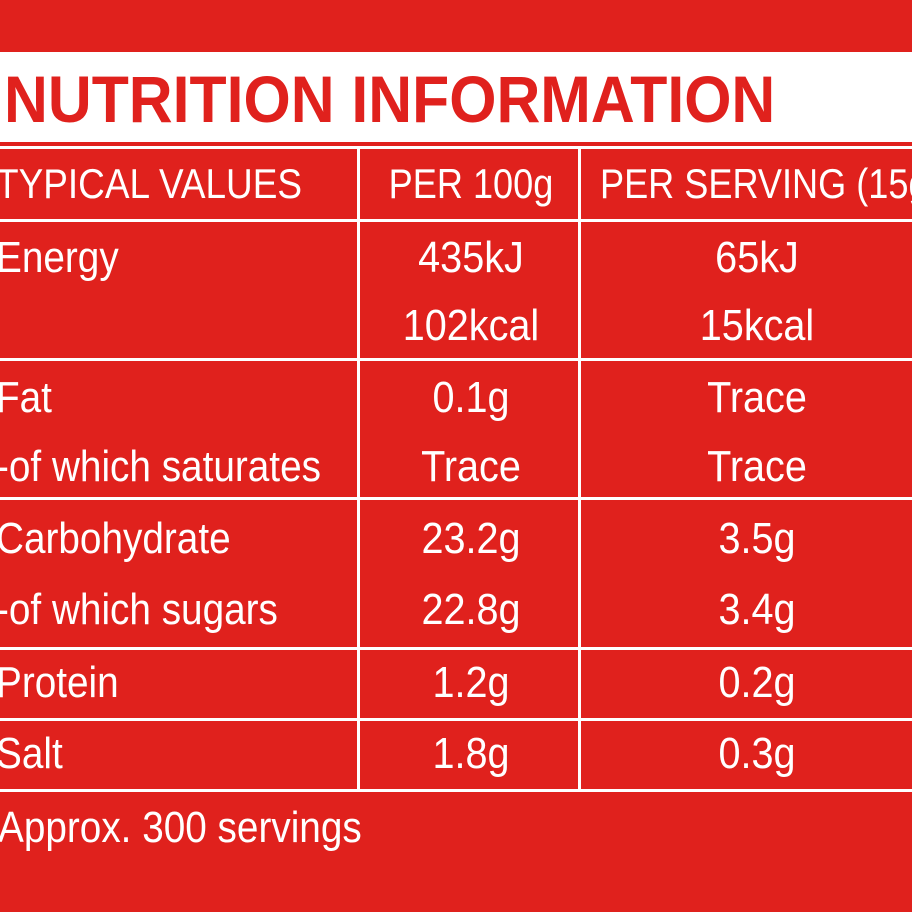 The width and height of the screenshot is (912, 912). What do you see at coordinates (757, 466) in the screenshot?
I see `saturates-per-serving: Trace` at bounding box center [757, 466].